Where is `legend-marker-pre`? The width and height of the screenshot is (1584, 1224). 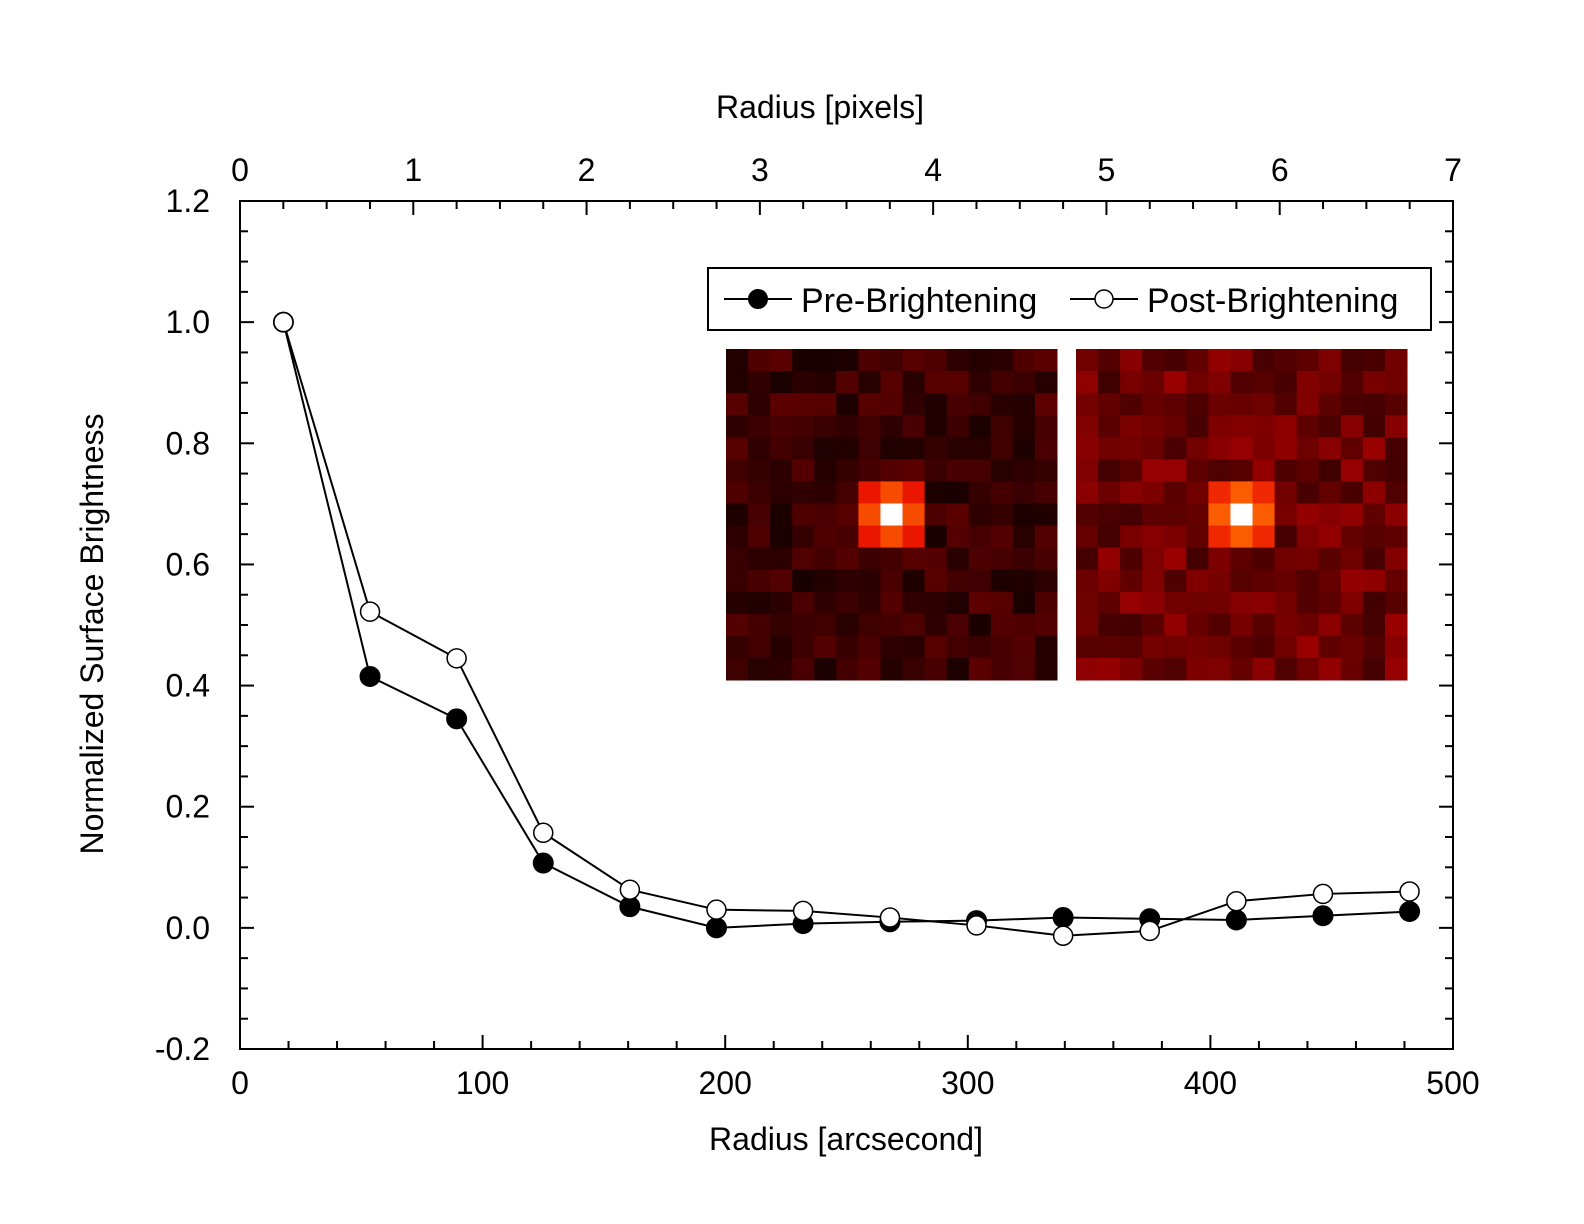 legend-marker-pre is located at coordinates (758, 299).